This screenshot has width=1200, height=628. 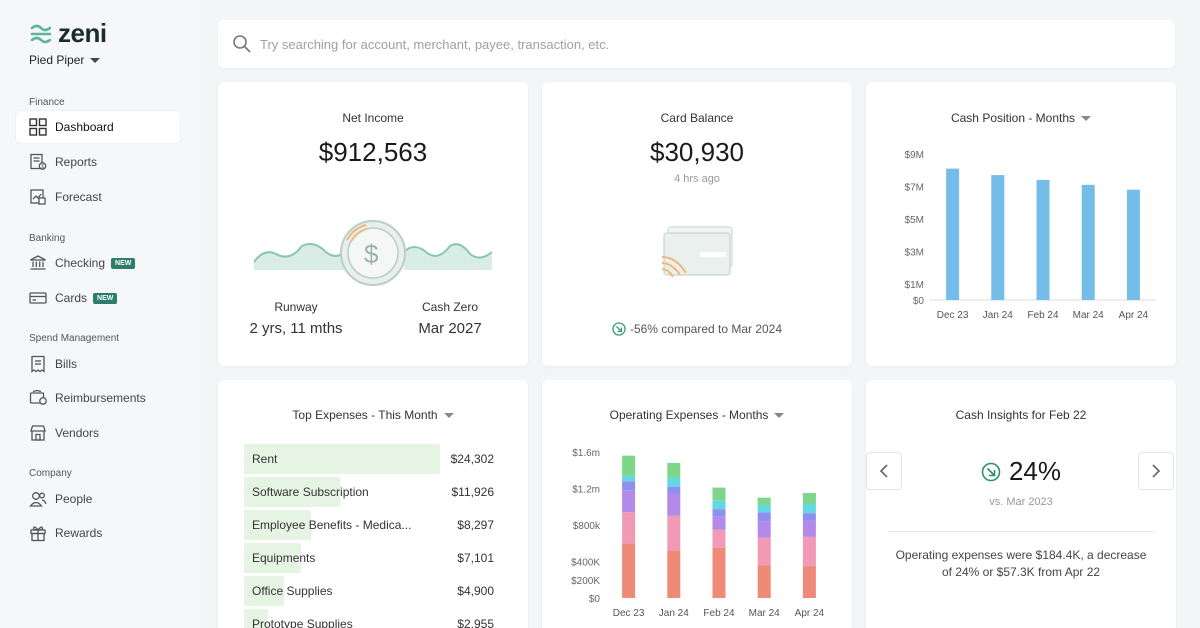 What do you see at coordinates (296, 307) in the screenshot?
I see `runway-label: Runway` at bounding box center [296, 307].